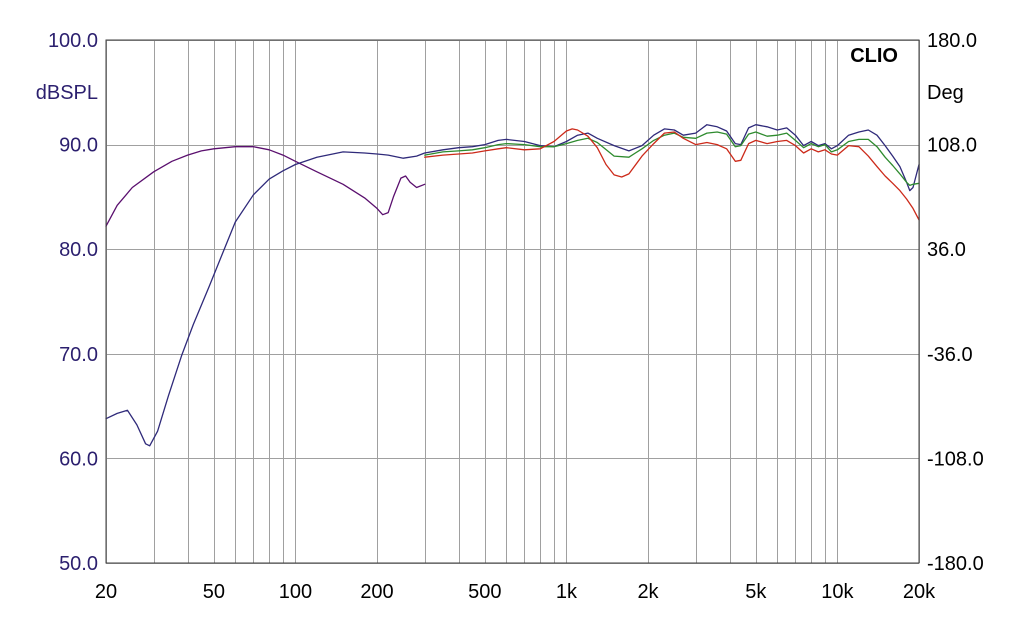 The width and height of the screenshot is (1024, 627). What do you see at coordinates (78, 146) in the screenshot?
I see `y-tick-label: 90.0` at bounding box center [78, 146].